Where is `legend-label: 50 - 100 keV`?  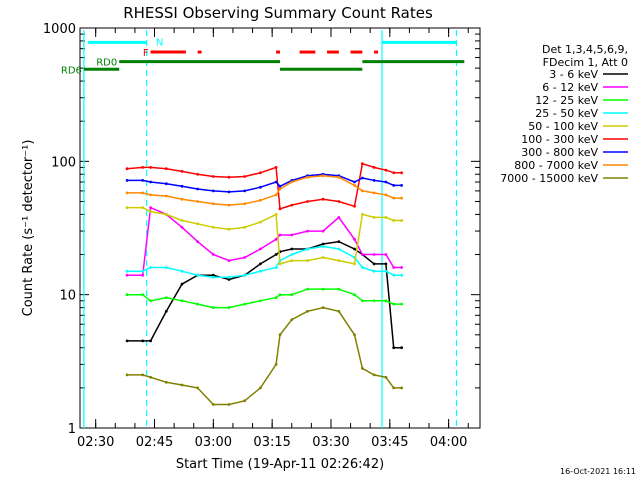
legend-label: 50 - 100 keV is located at coordinates (563, 126).